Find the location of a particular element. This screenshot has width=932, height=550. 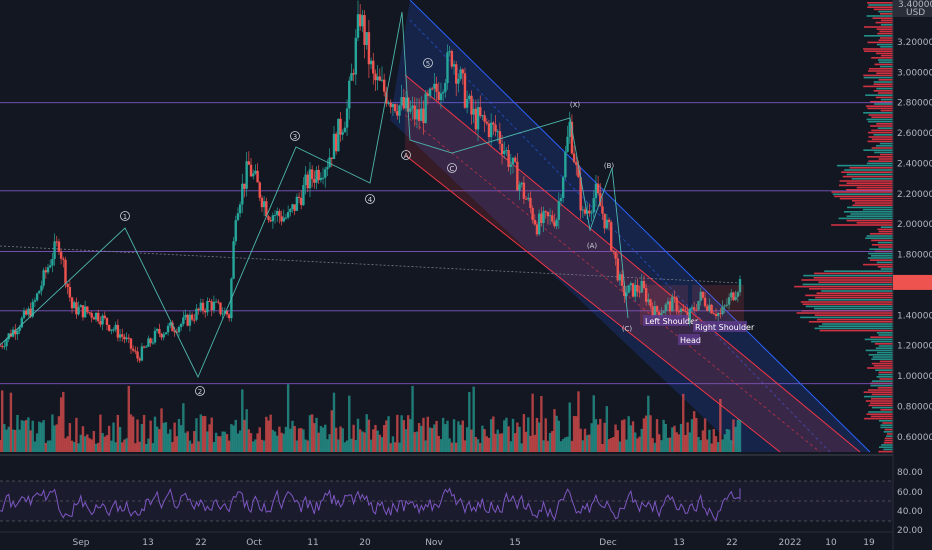

wave-label-2: 2 is located at coordinates (200, 392).